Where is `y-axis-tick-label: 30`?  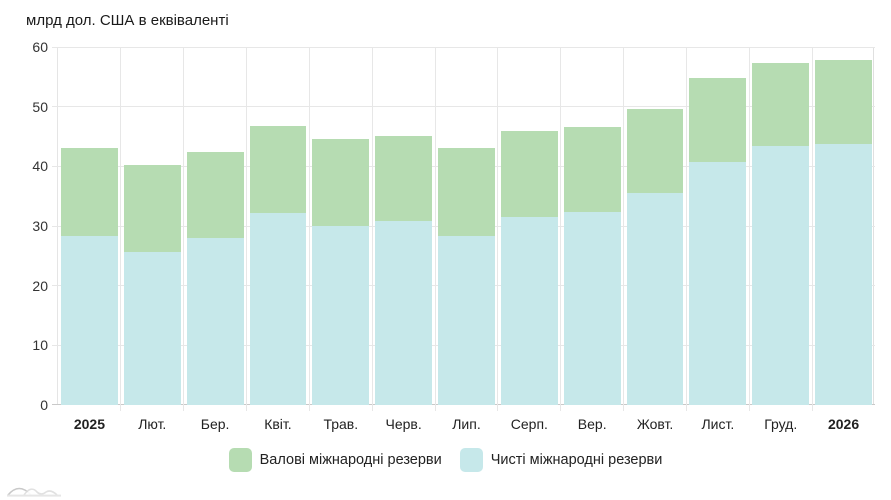 y-axis-tick-label: 30 is located at coordinates (40, 226).